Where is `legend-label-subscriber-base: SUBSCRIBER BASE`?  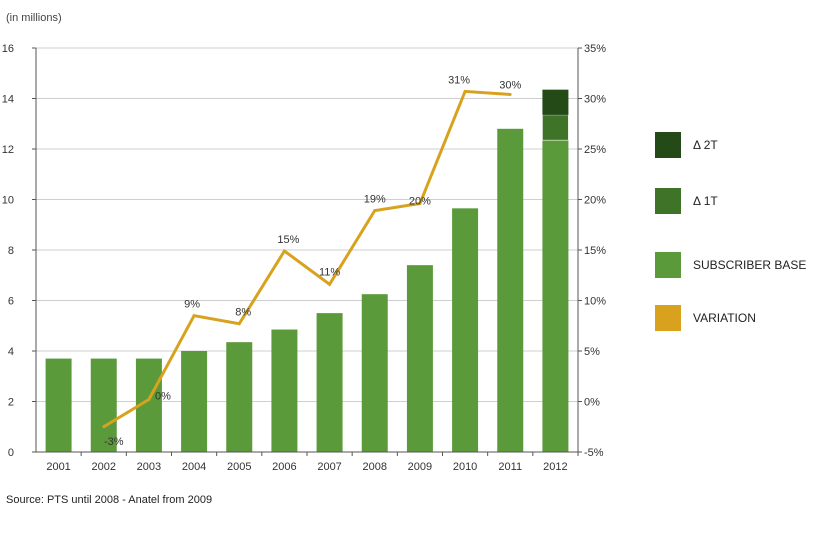
legend-label-subscriber-base: SUBSCRIBER BASE is located at coordinates (750, 265).